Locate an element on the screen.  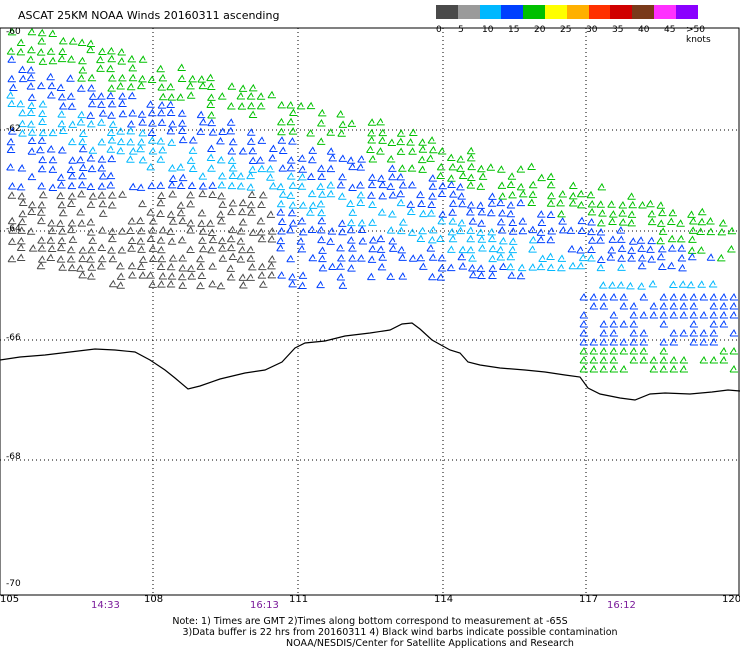
lat-label: -66 is located at coordinates (13, 338).